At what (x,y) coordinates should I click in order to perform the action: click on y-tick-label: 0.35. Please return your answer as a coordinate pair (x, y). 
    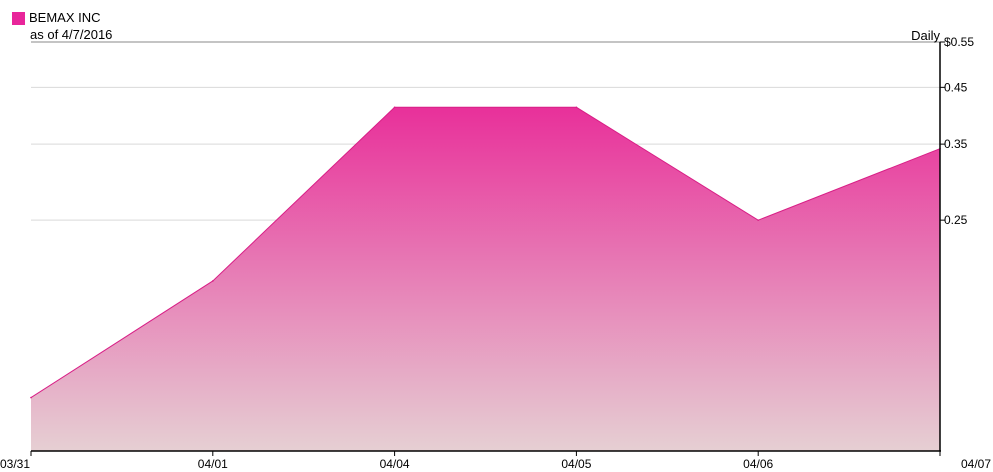
    Looking at the image, I should click on (956, 144).